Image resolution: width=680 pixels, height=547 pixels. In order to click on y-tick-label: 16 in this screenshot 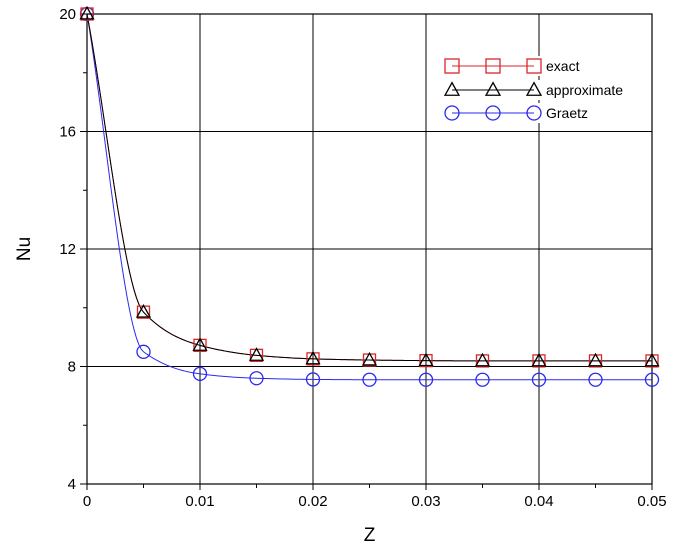, I will do `click(67, 132)`.